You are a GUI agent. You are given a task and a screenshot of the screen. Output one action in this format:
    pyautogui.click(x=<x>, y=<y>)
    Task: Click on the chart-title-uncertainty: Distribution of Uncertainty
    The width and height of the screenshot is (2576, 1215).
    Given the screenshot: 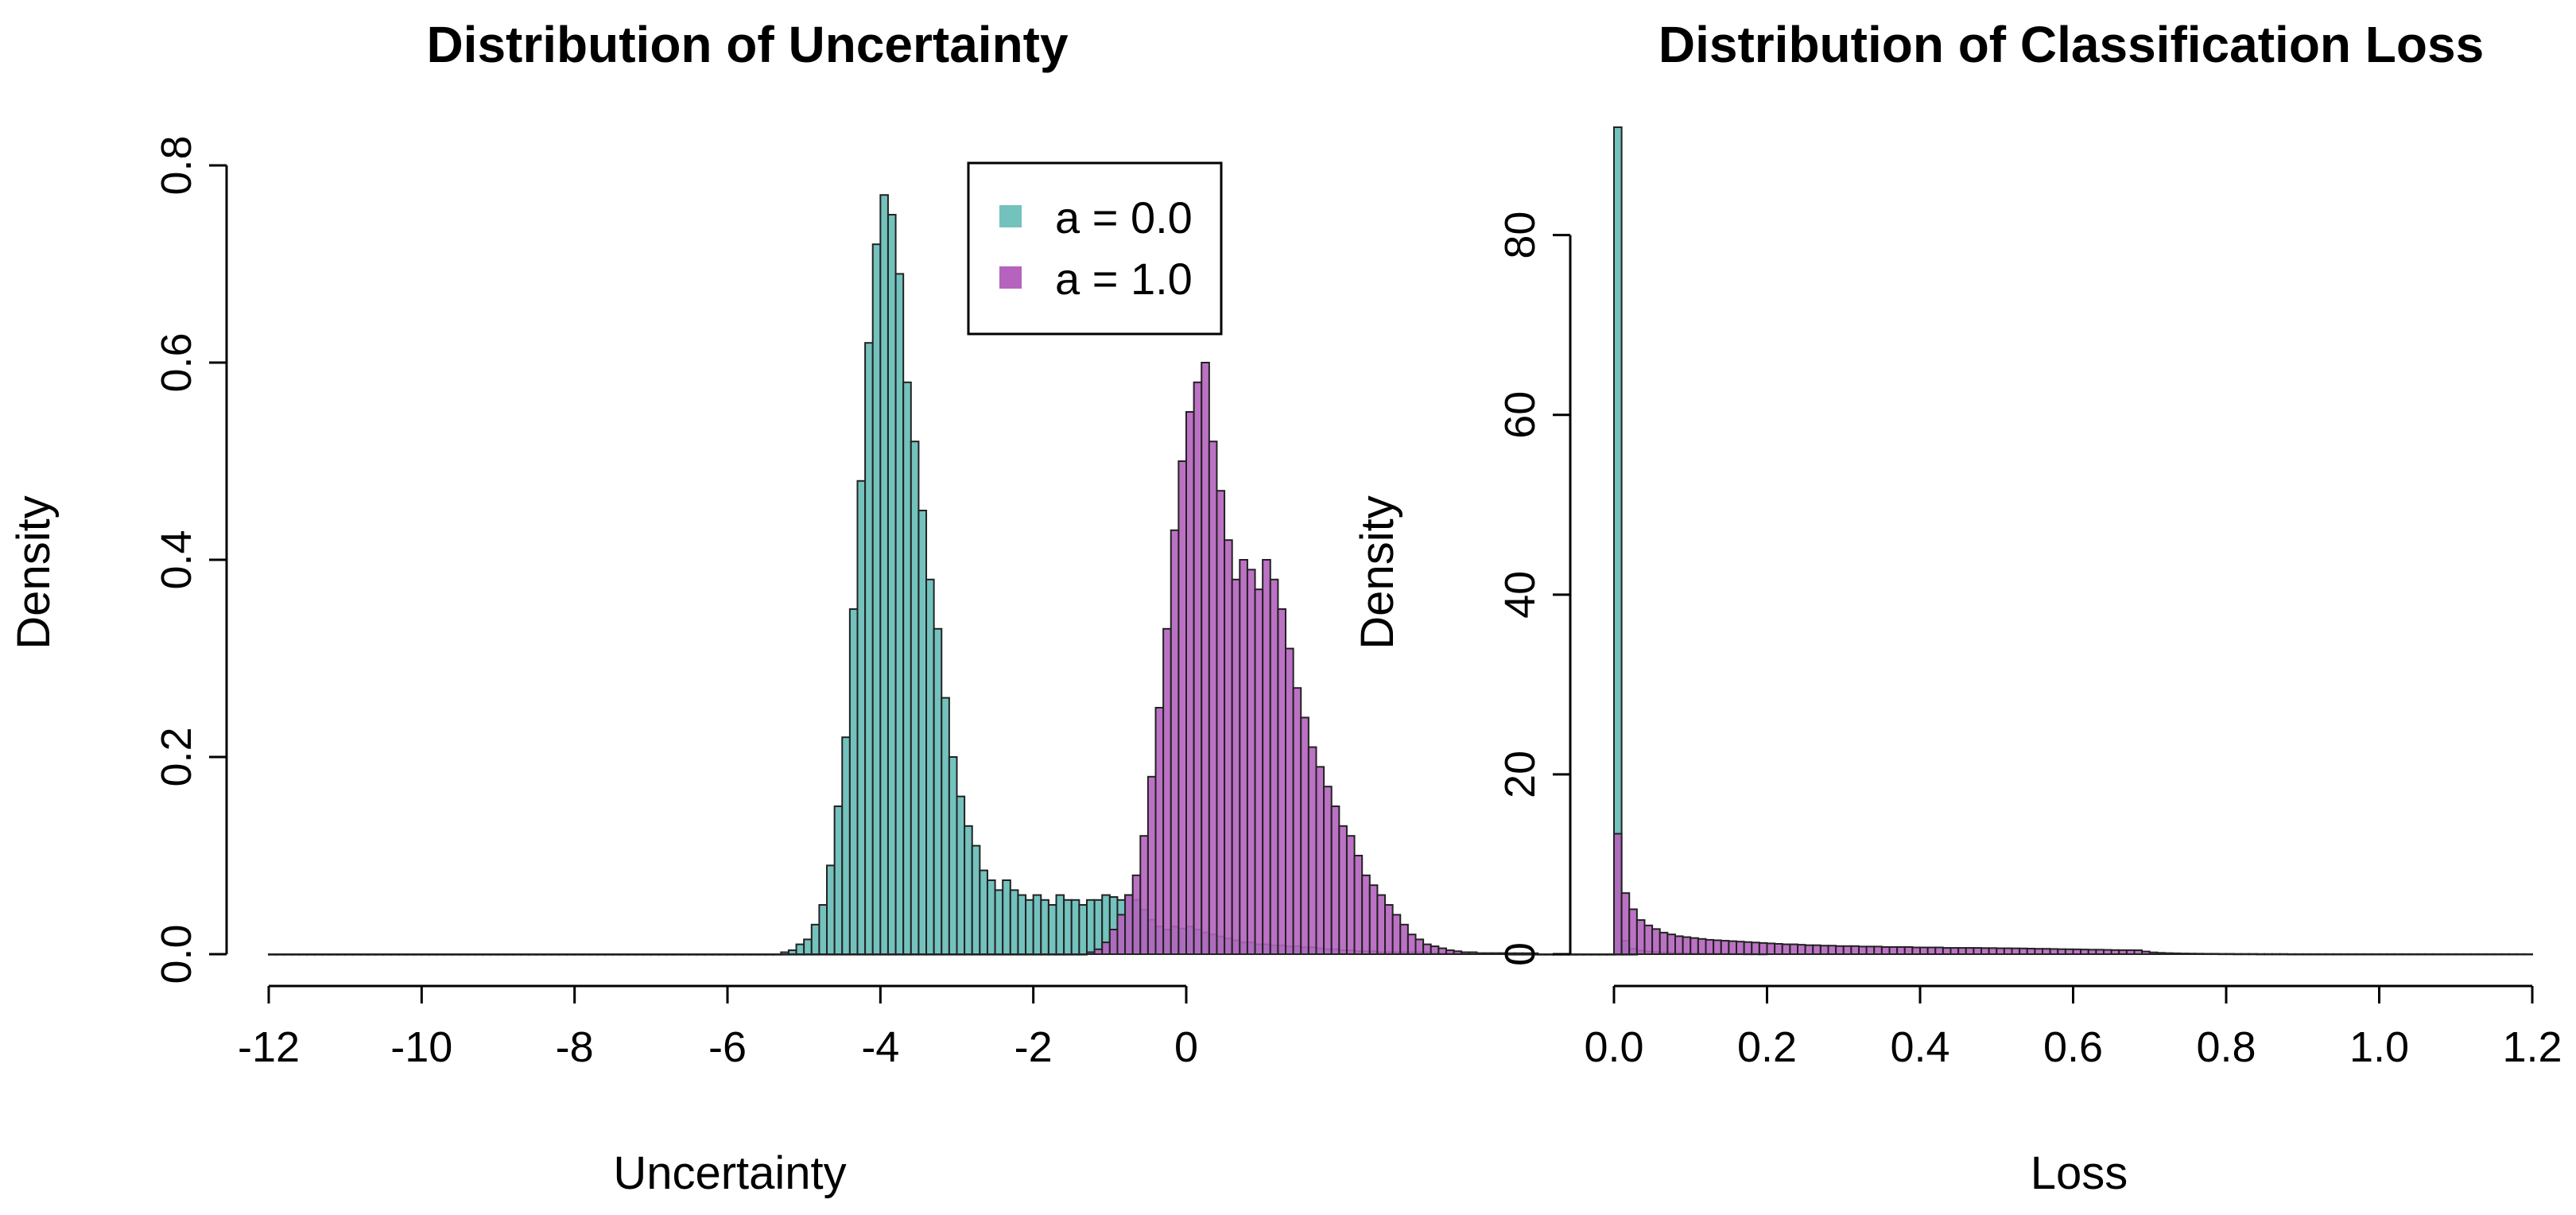 What is the action you would take?
    pyautogui.click(x=748, y=44)
    